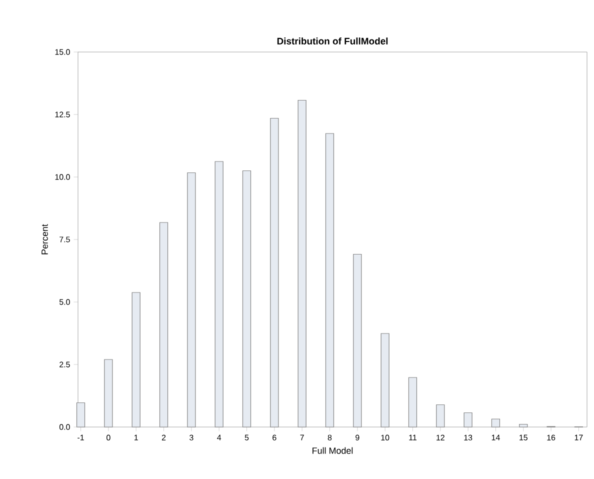 This screenshot has width=594, height=479. What do you see at coordinates (332, 450) in the screenshot?
I see `x-axis-title: Full Model` at bounding box center [332, 450].